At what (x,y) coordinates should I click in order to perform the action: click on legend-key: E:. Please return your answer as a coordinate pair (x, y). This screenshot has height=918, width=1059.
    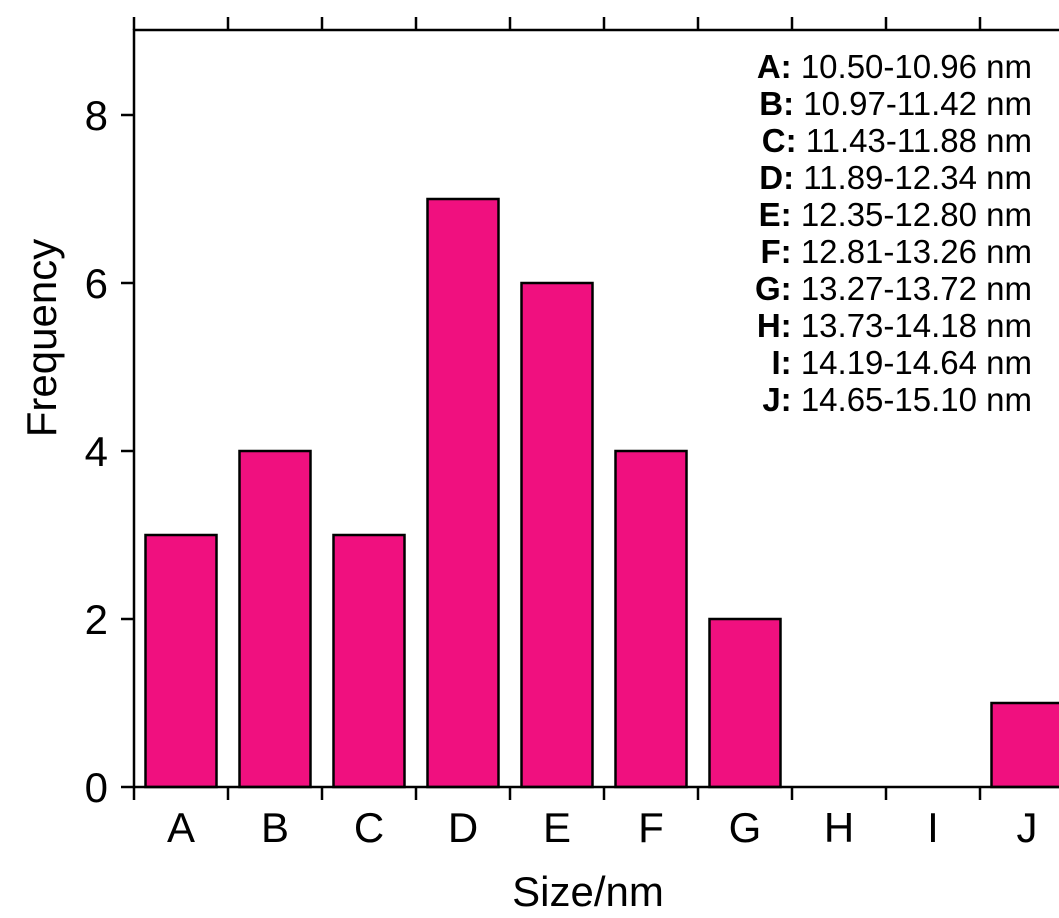
    Looking at the image, I should click on (775, 214).